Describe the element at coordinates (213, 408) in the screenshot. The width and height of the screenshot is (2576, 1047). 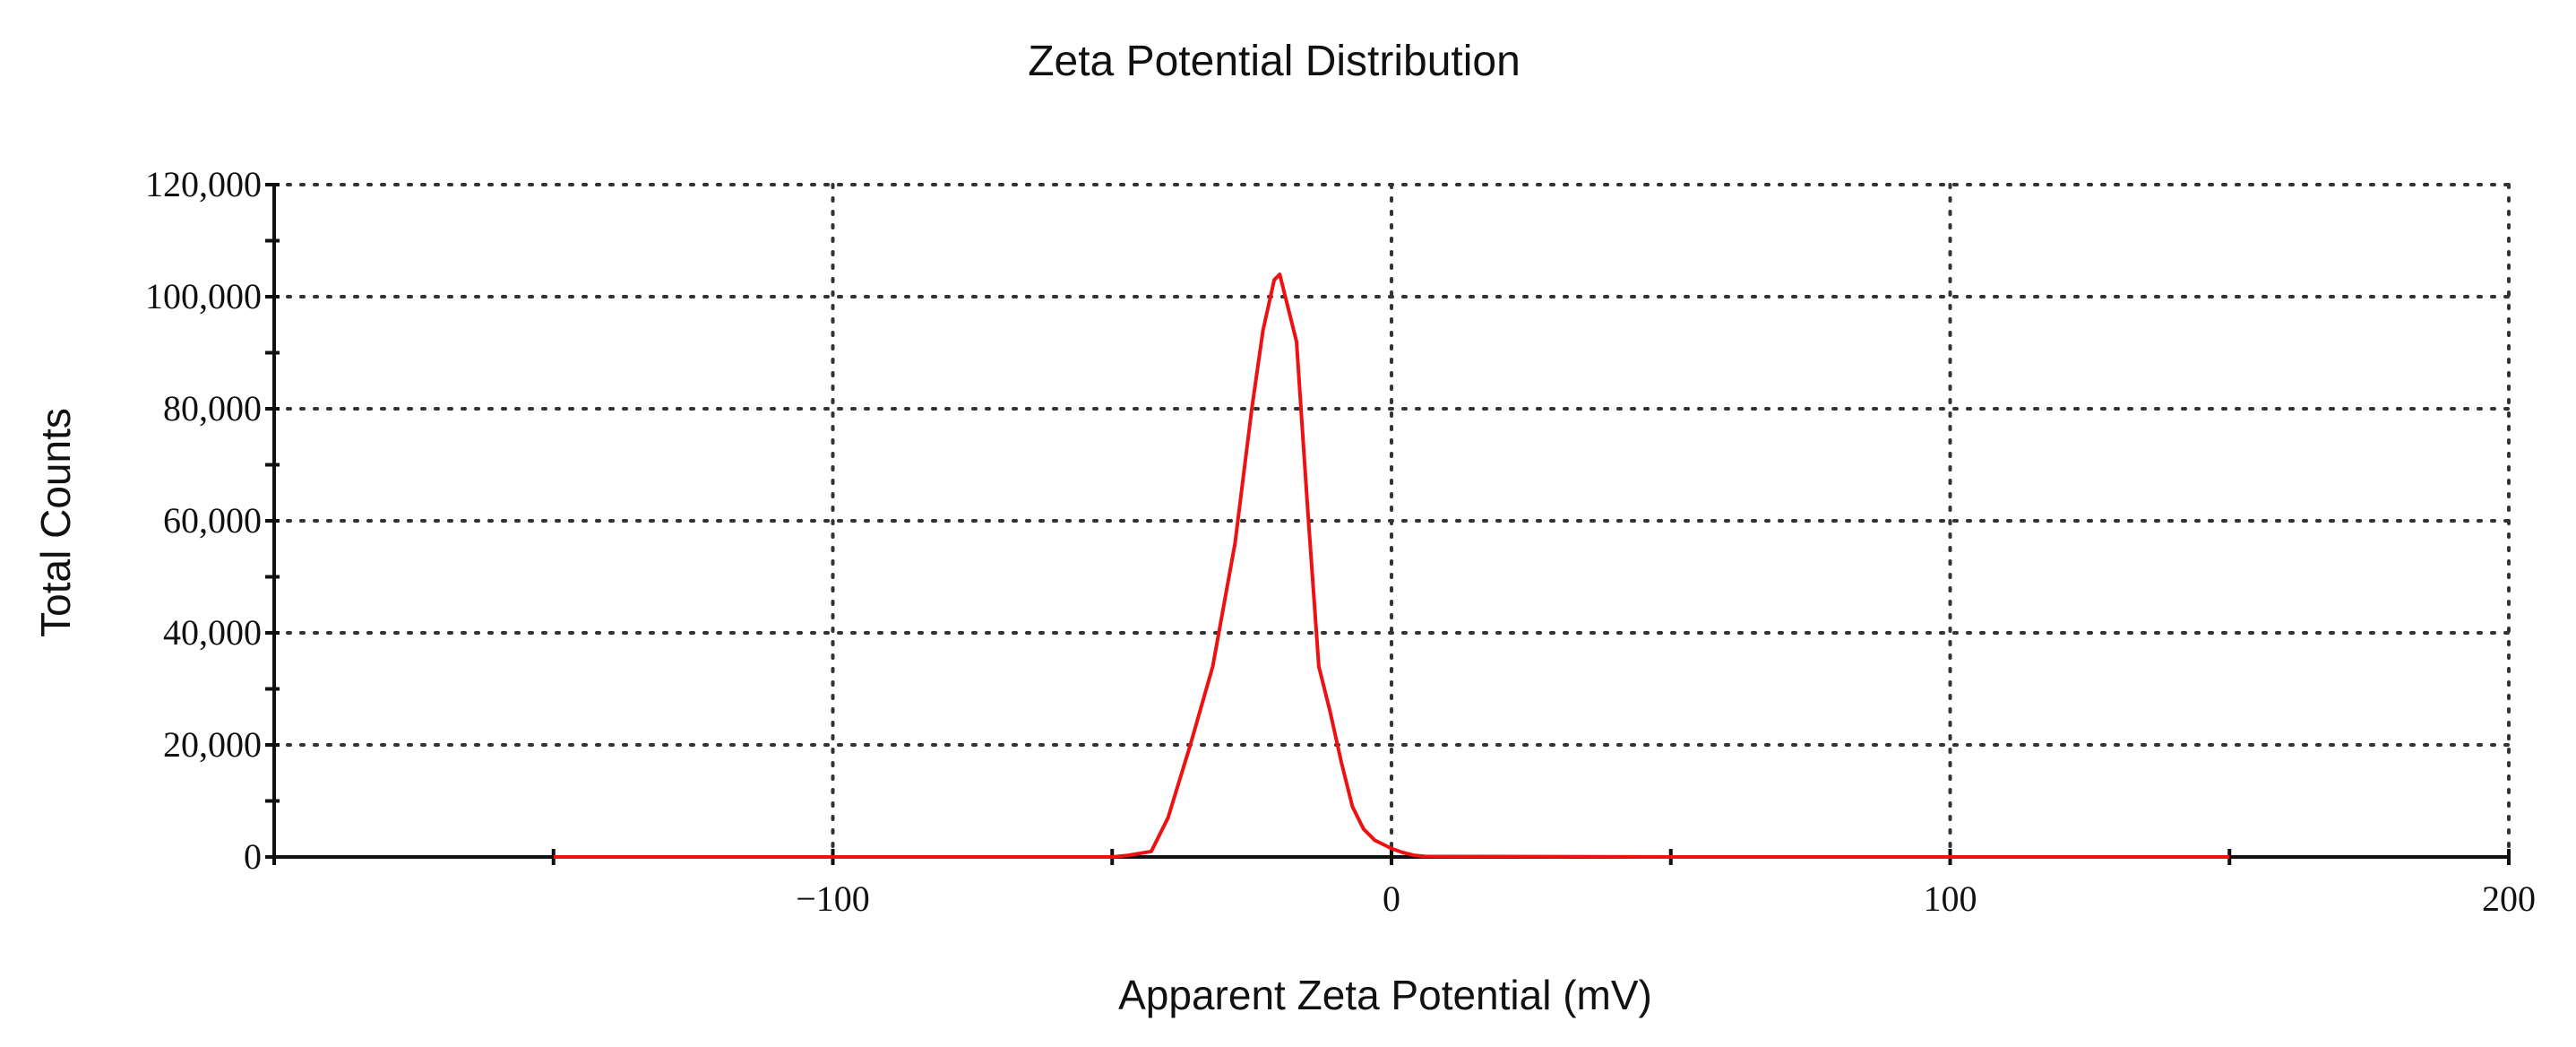
I see `y-tick-label: 80,000` at that location.